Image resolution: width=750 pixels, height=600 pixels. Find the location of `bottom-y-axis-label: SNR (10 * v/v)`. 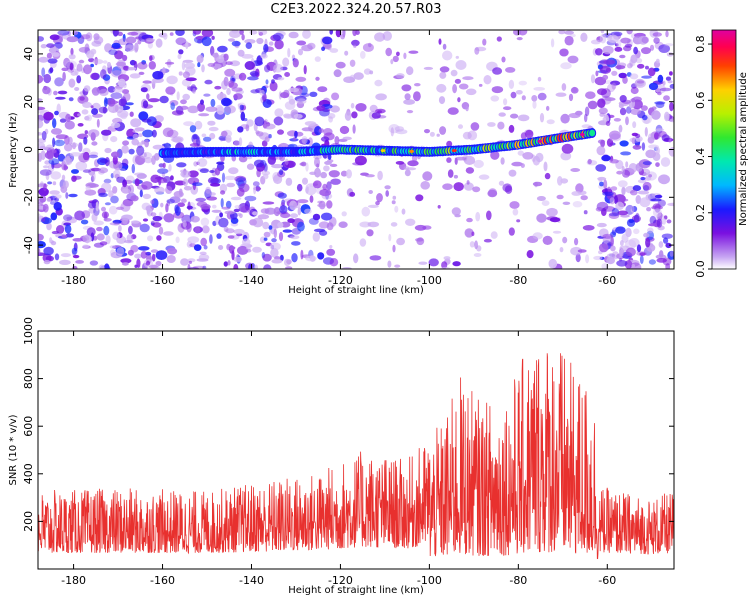

bottom-y-axis-label: SNR (10 * v/v) is located at coordinates (13, 449).